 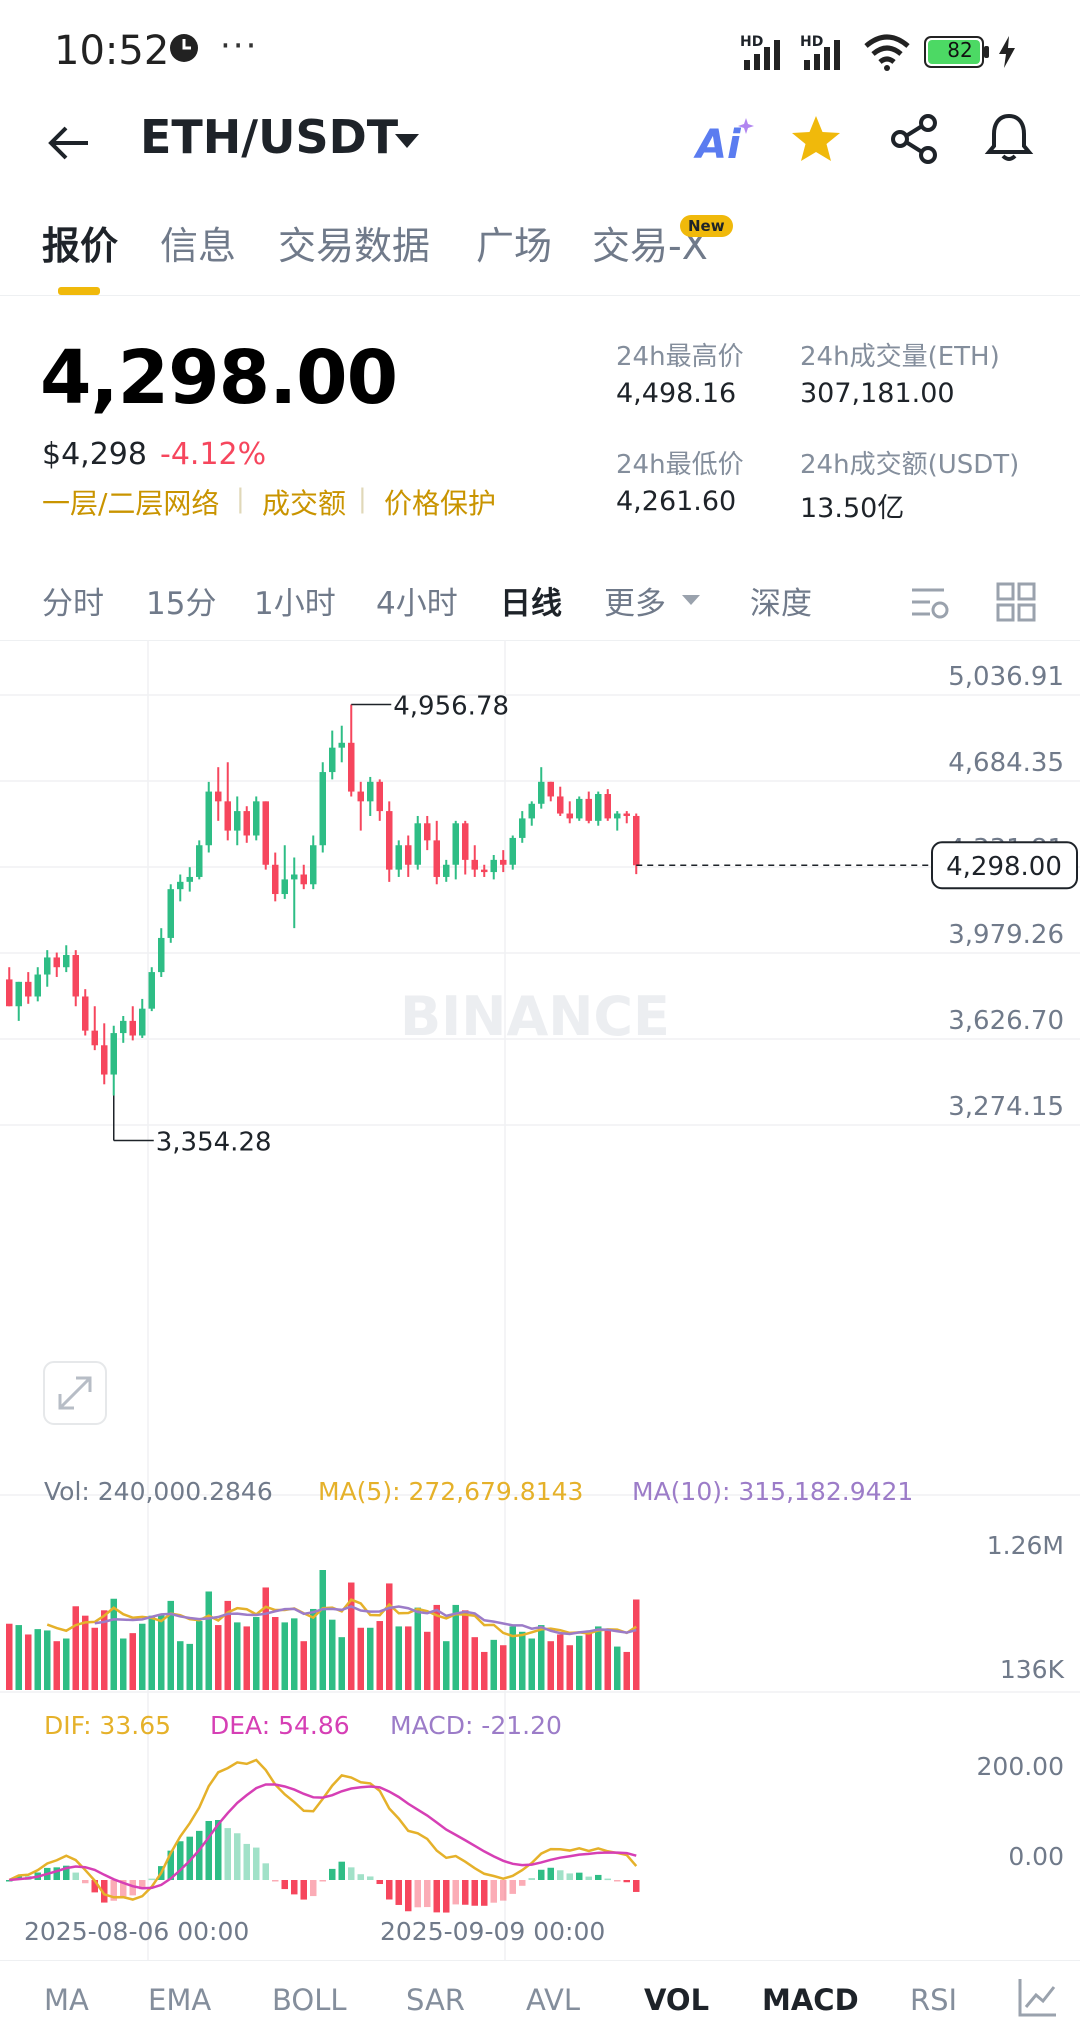 What do you see at coordinates (417, 604) in the screenshot?
I see `interval-4h: 4小时` at bounding box center [417, 604].